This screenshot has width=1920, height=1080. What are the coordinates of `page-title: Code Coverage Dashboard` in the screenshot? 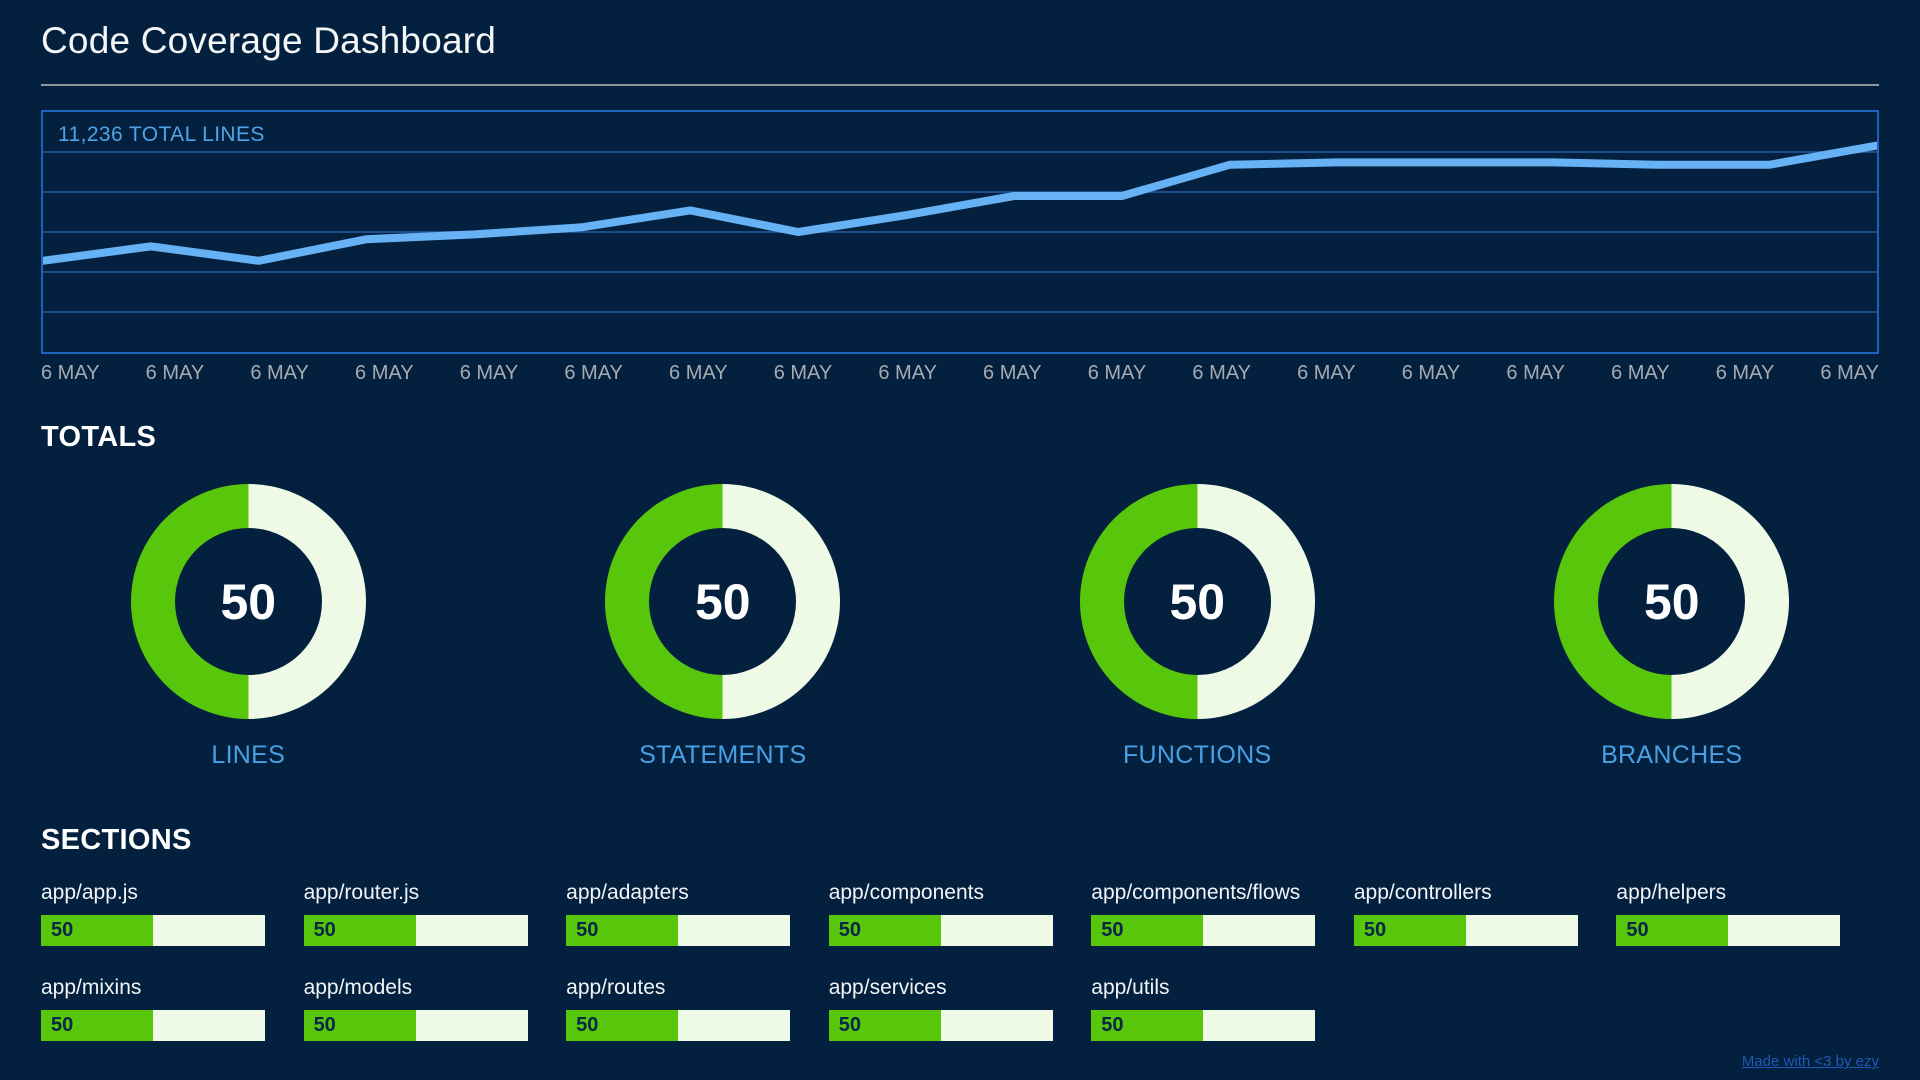 It's located at (269, 40).